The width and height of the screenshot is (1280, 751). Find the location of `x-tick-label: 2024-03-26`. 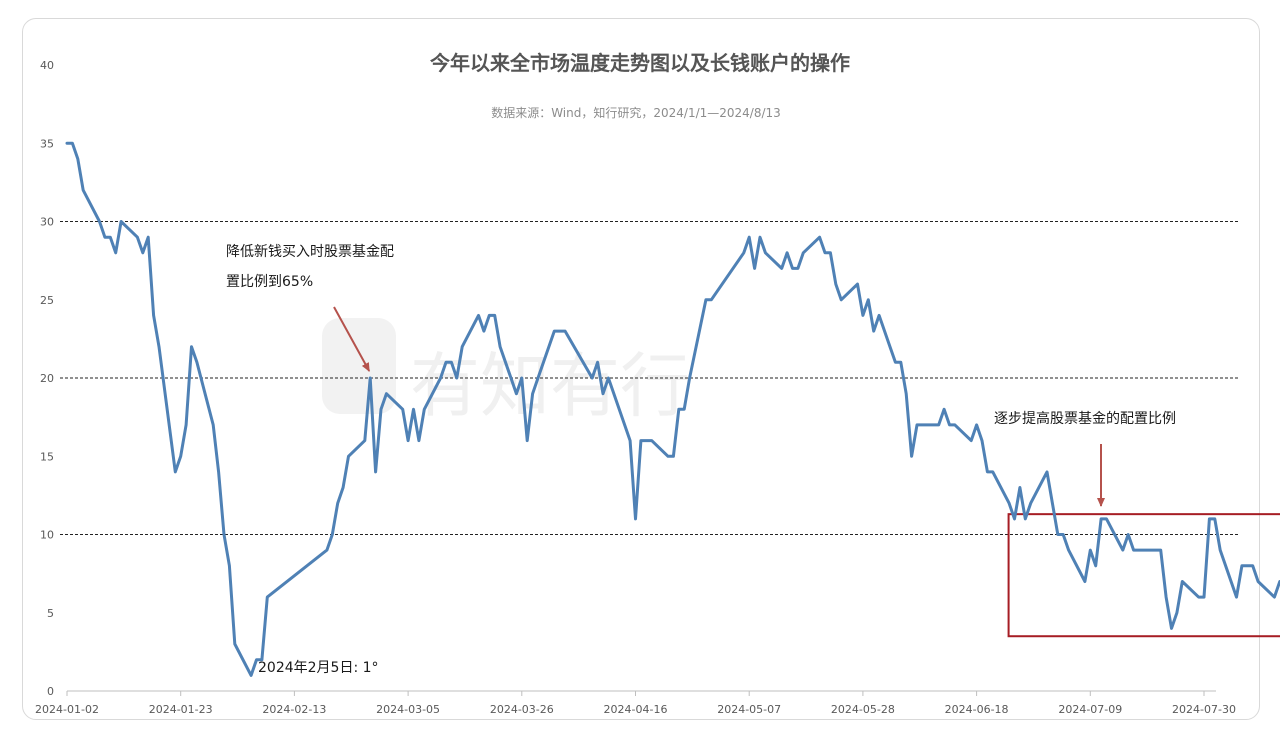

x-tick-label: 2024-03-26 is located at coordinates (522, 709).